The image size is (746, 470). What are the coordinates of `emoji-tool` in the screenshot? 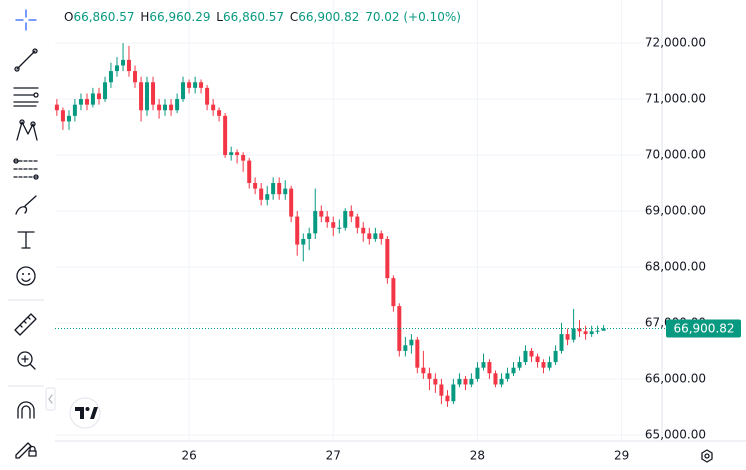 It's located at (26, 276).